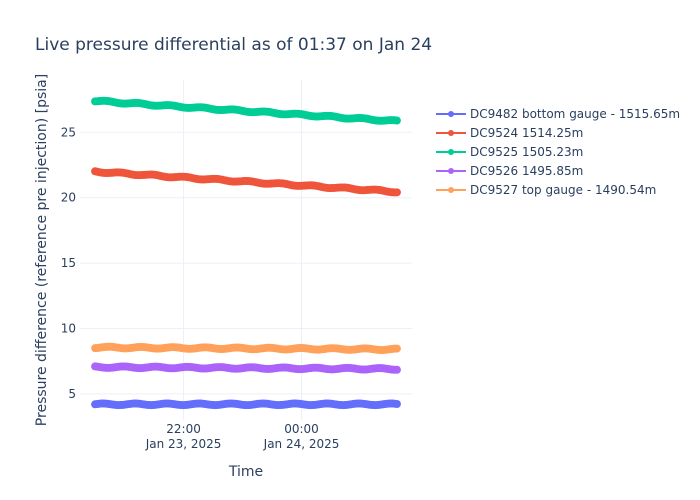 This screenshot has height=500, width=700. I want to click on legend-item: DC9526 1495.85m, so click(509, 171).